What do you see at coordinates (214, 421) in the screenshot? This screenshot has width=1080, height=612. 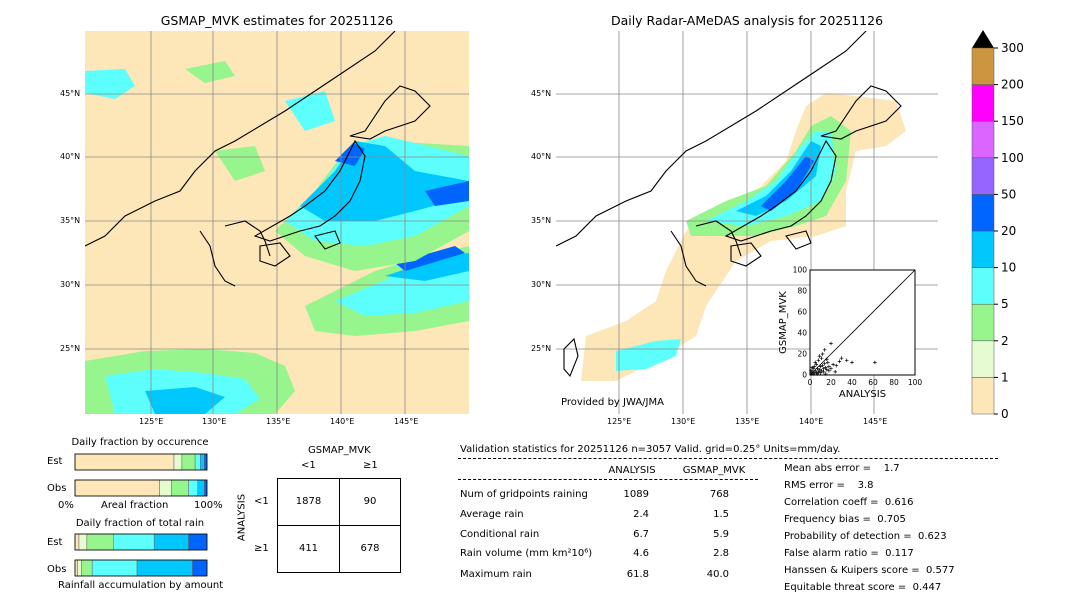 I see `left-lon-label-130: 130°E` at bounding box center [214, 421].